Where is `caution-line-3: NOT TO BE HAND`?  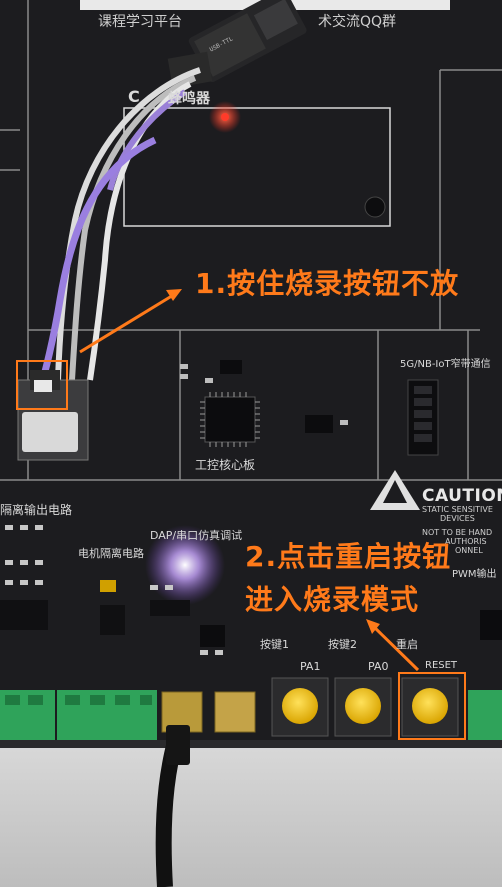 caution-line-3: NOT TO BE HAND is located at coordinates (457, 532).